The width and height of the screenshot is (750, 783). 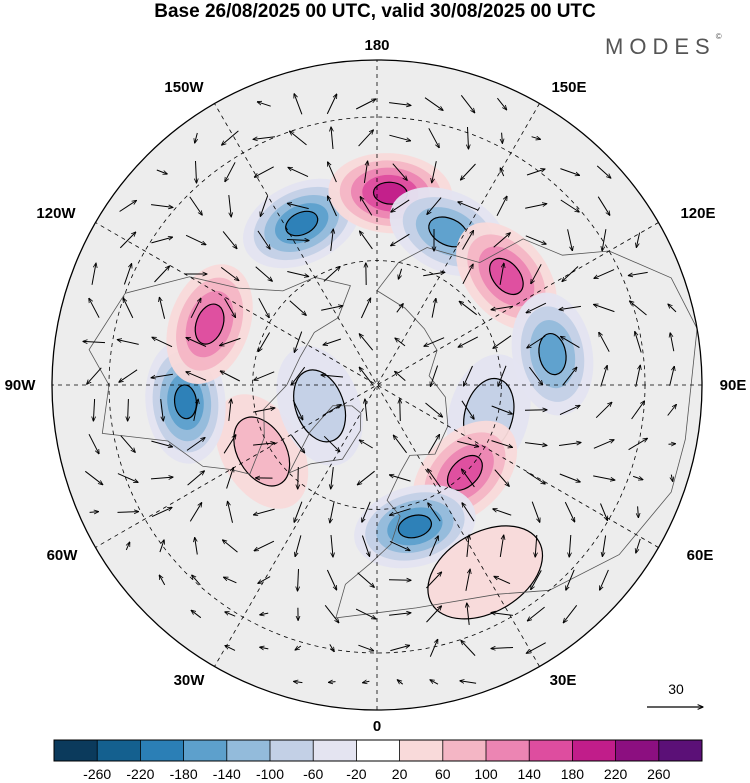 I want to click on longitude-label: 0, so click(x=377, y=726).